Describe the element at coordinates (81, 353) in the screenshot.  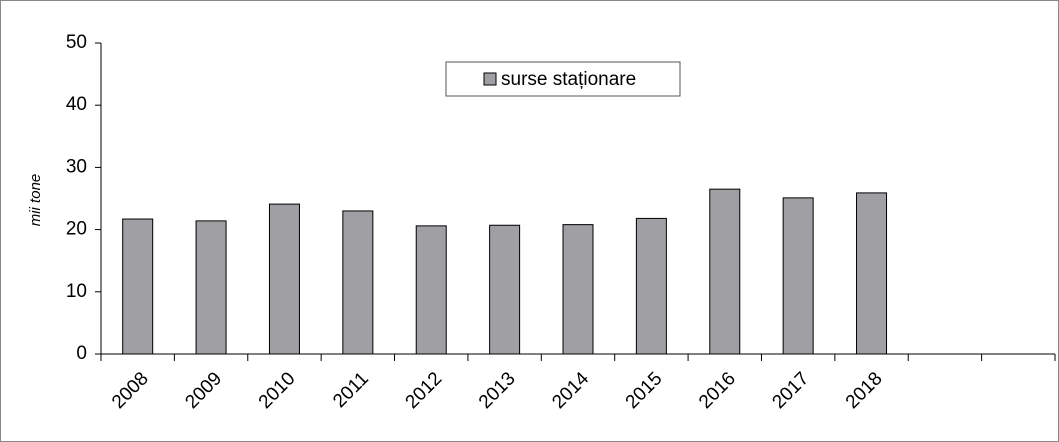
I see `y-tick-label: 0` at that location.